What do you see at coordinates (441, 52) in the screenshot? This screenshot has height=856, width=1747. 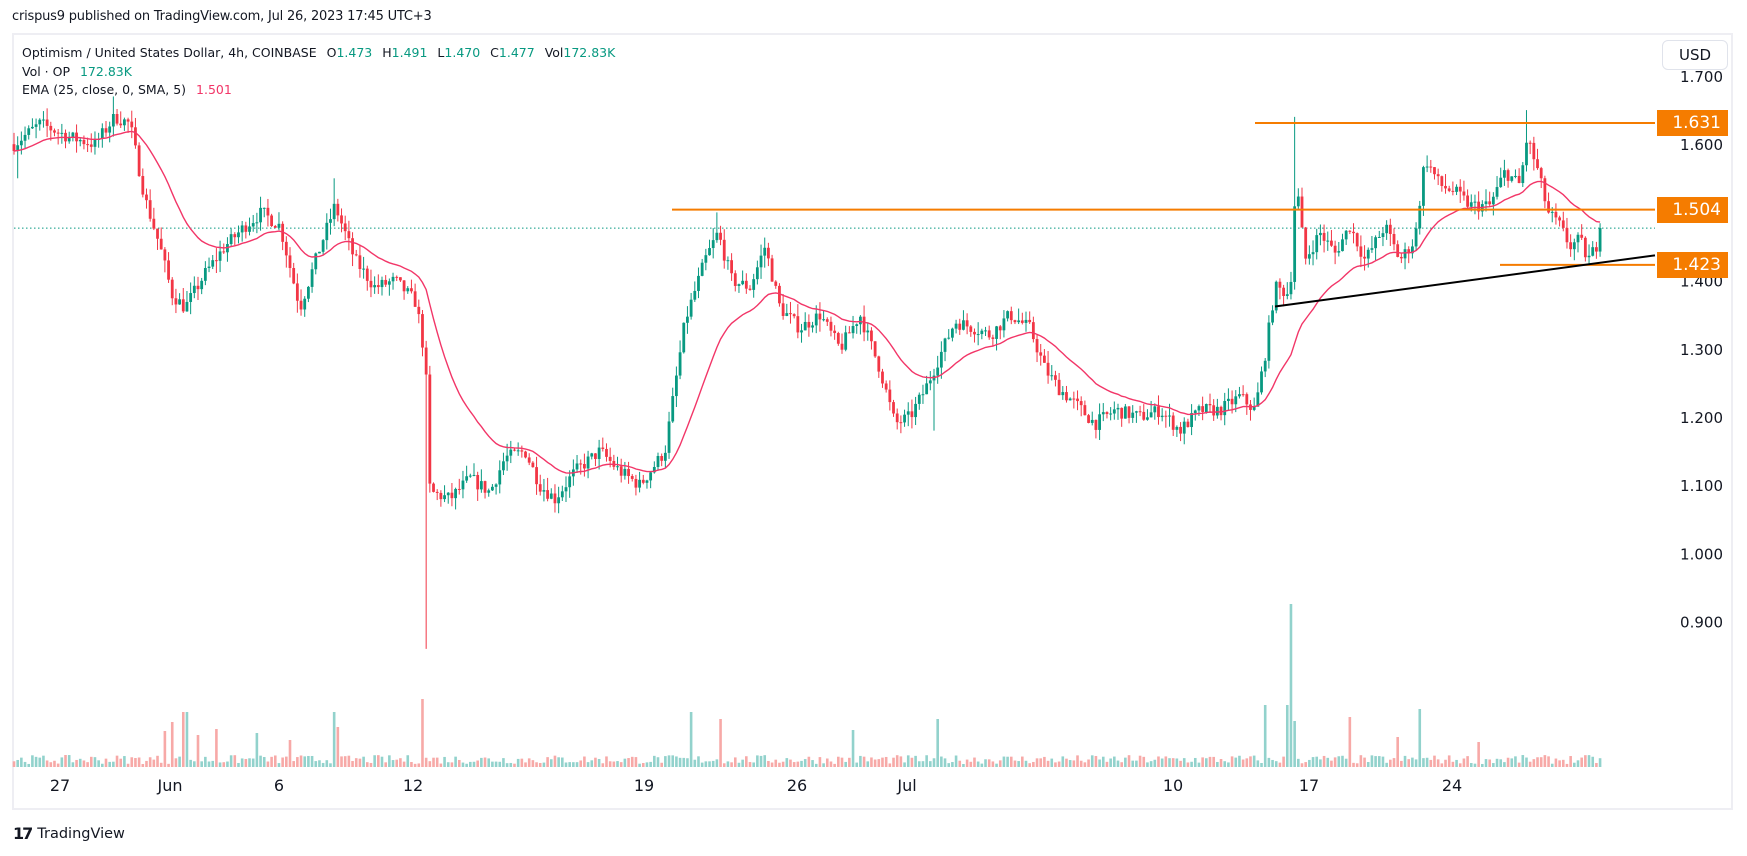 I see `low-label: L` at bounding box center [441, 52].